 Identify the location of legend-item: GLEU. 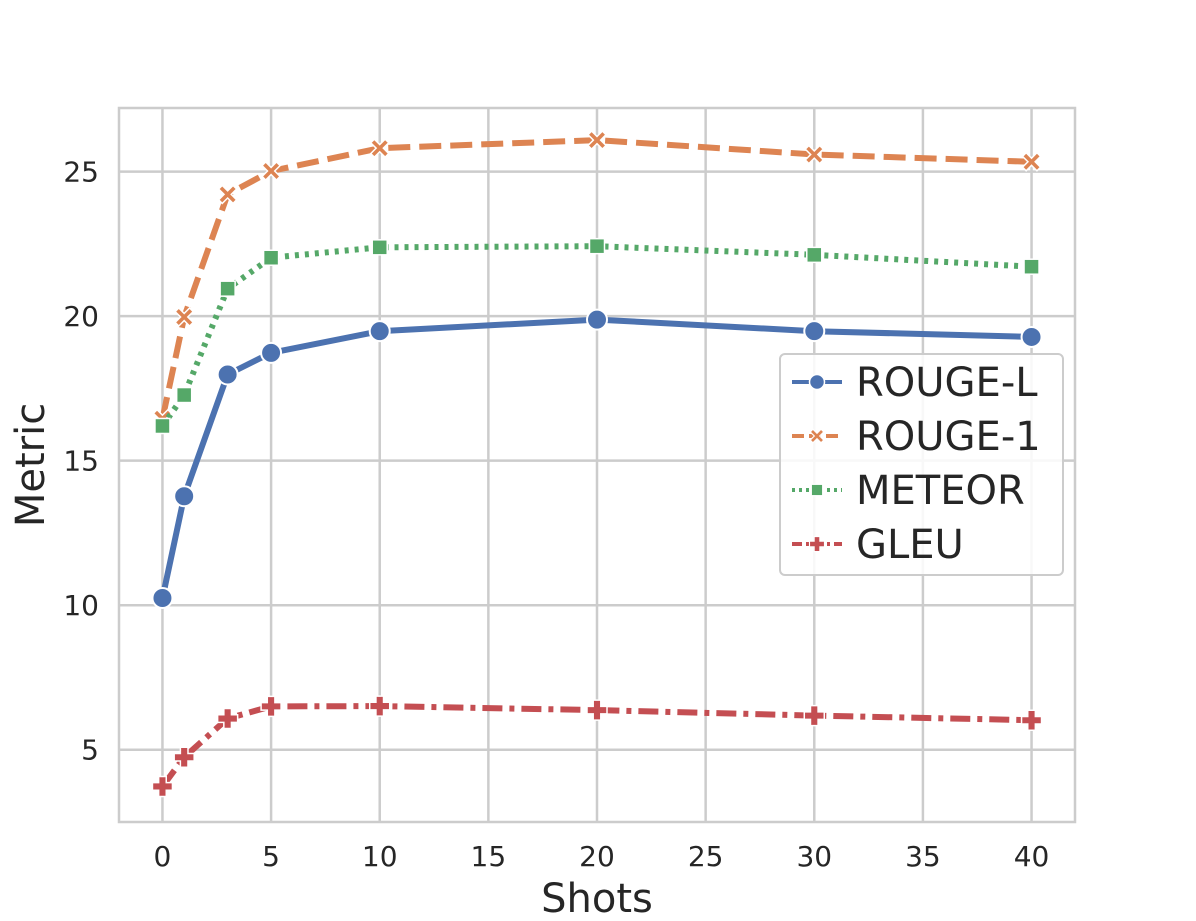
(878, 545).